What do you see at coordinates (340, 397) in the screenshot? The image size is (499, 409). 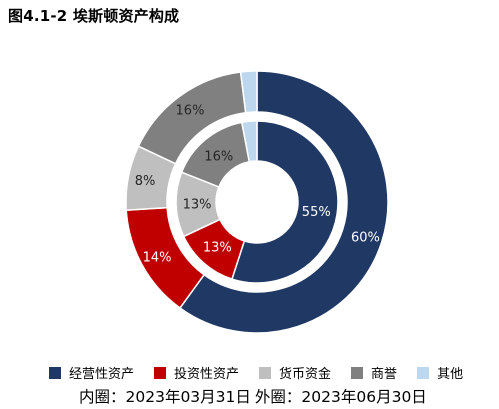 I see `outer-ring-caption: 外圈：2023年06月30日` at bounding box center [340, 397].